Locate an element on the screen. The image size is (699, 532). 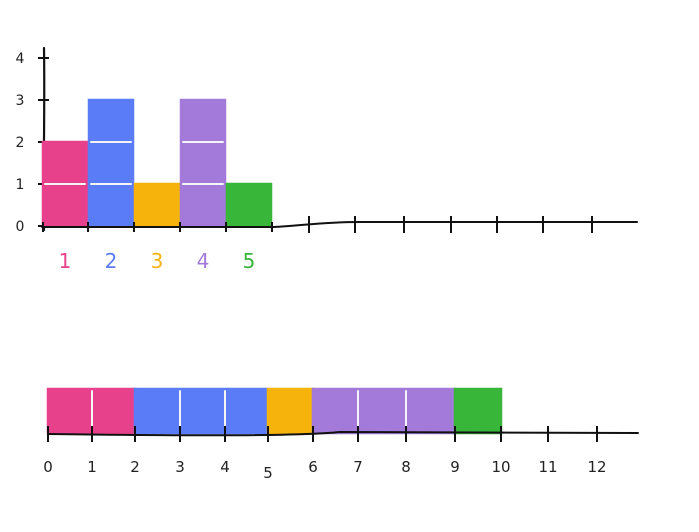
y-tick-label: 1 is located at coordinates (20, 185).